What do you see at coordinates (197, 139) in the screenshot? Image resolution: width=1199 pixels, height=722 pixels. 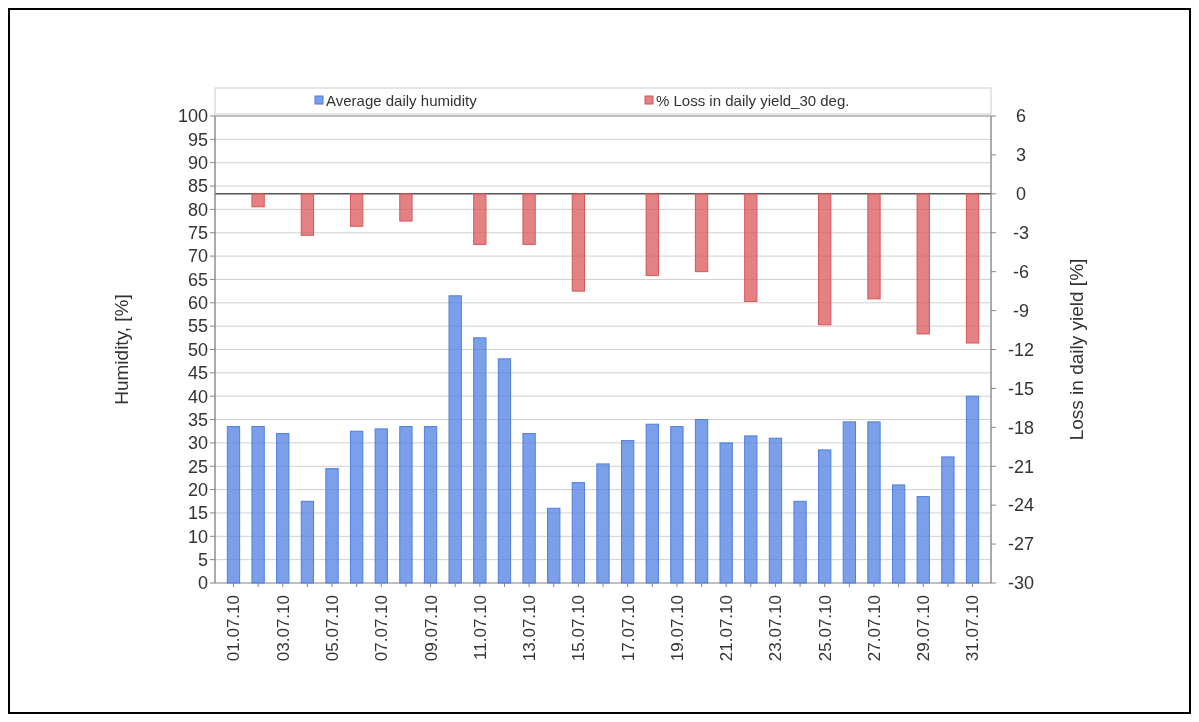 I see `y-tick-label: 95` at bounding box center [197, 139].